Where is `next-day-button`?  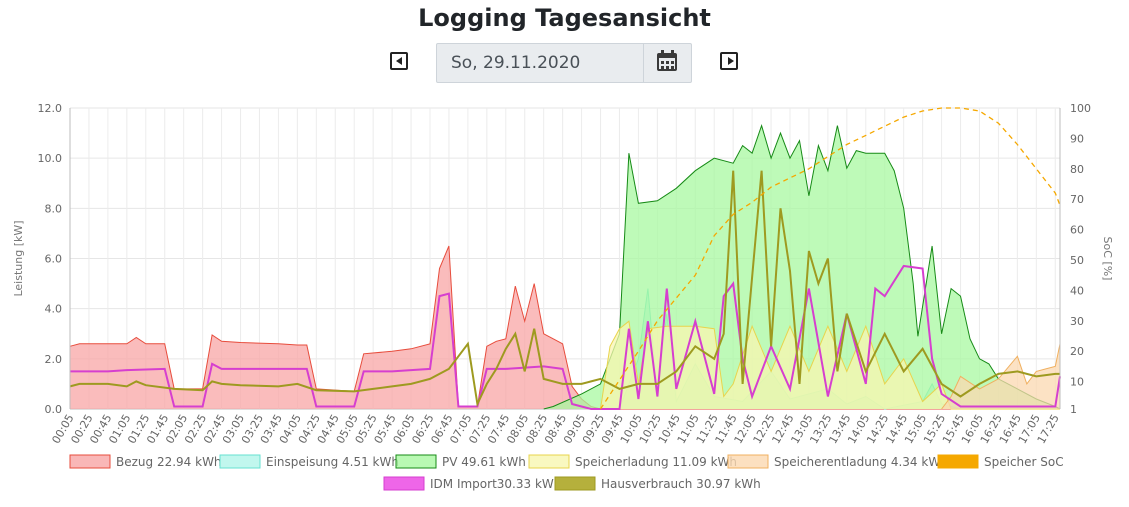 next-day-button is located at coordinates (729, 61).